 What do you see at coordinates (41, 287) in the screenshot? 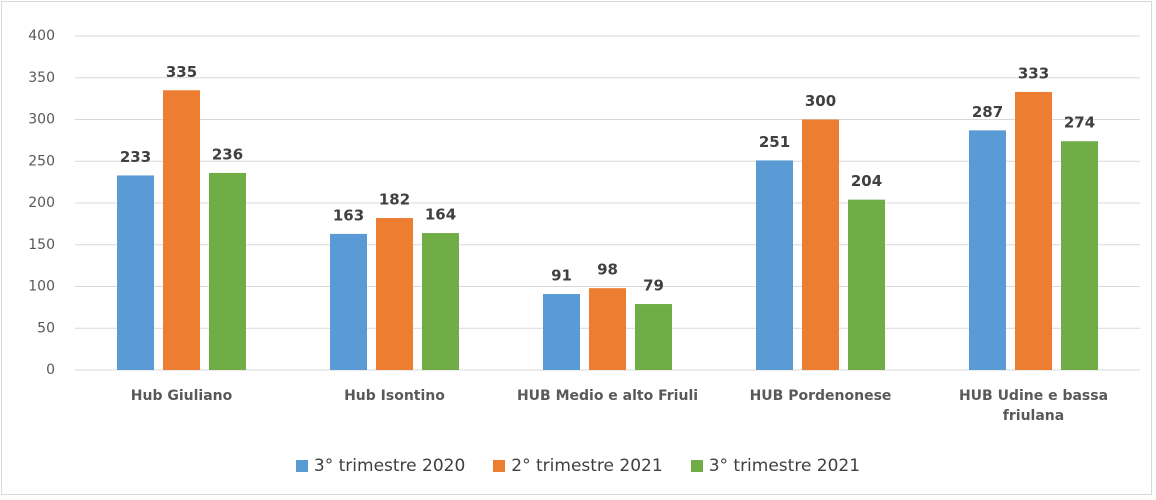
I see `y-tick-label: 100` at bounding box center [41, 287].